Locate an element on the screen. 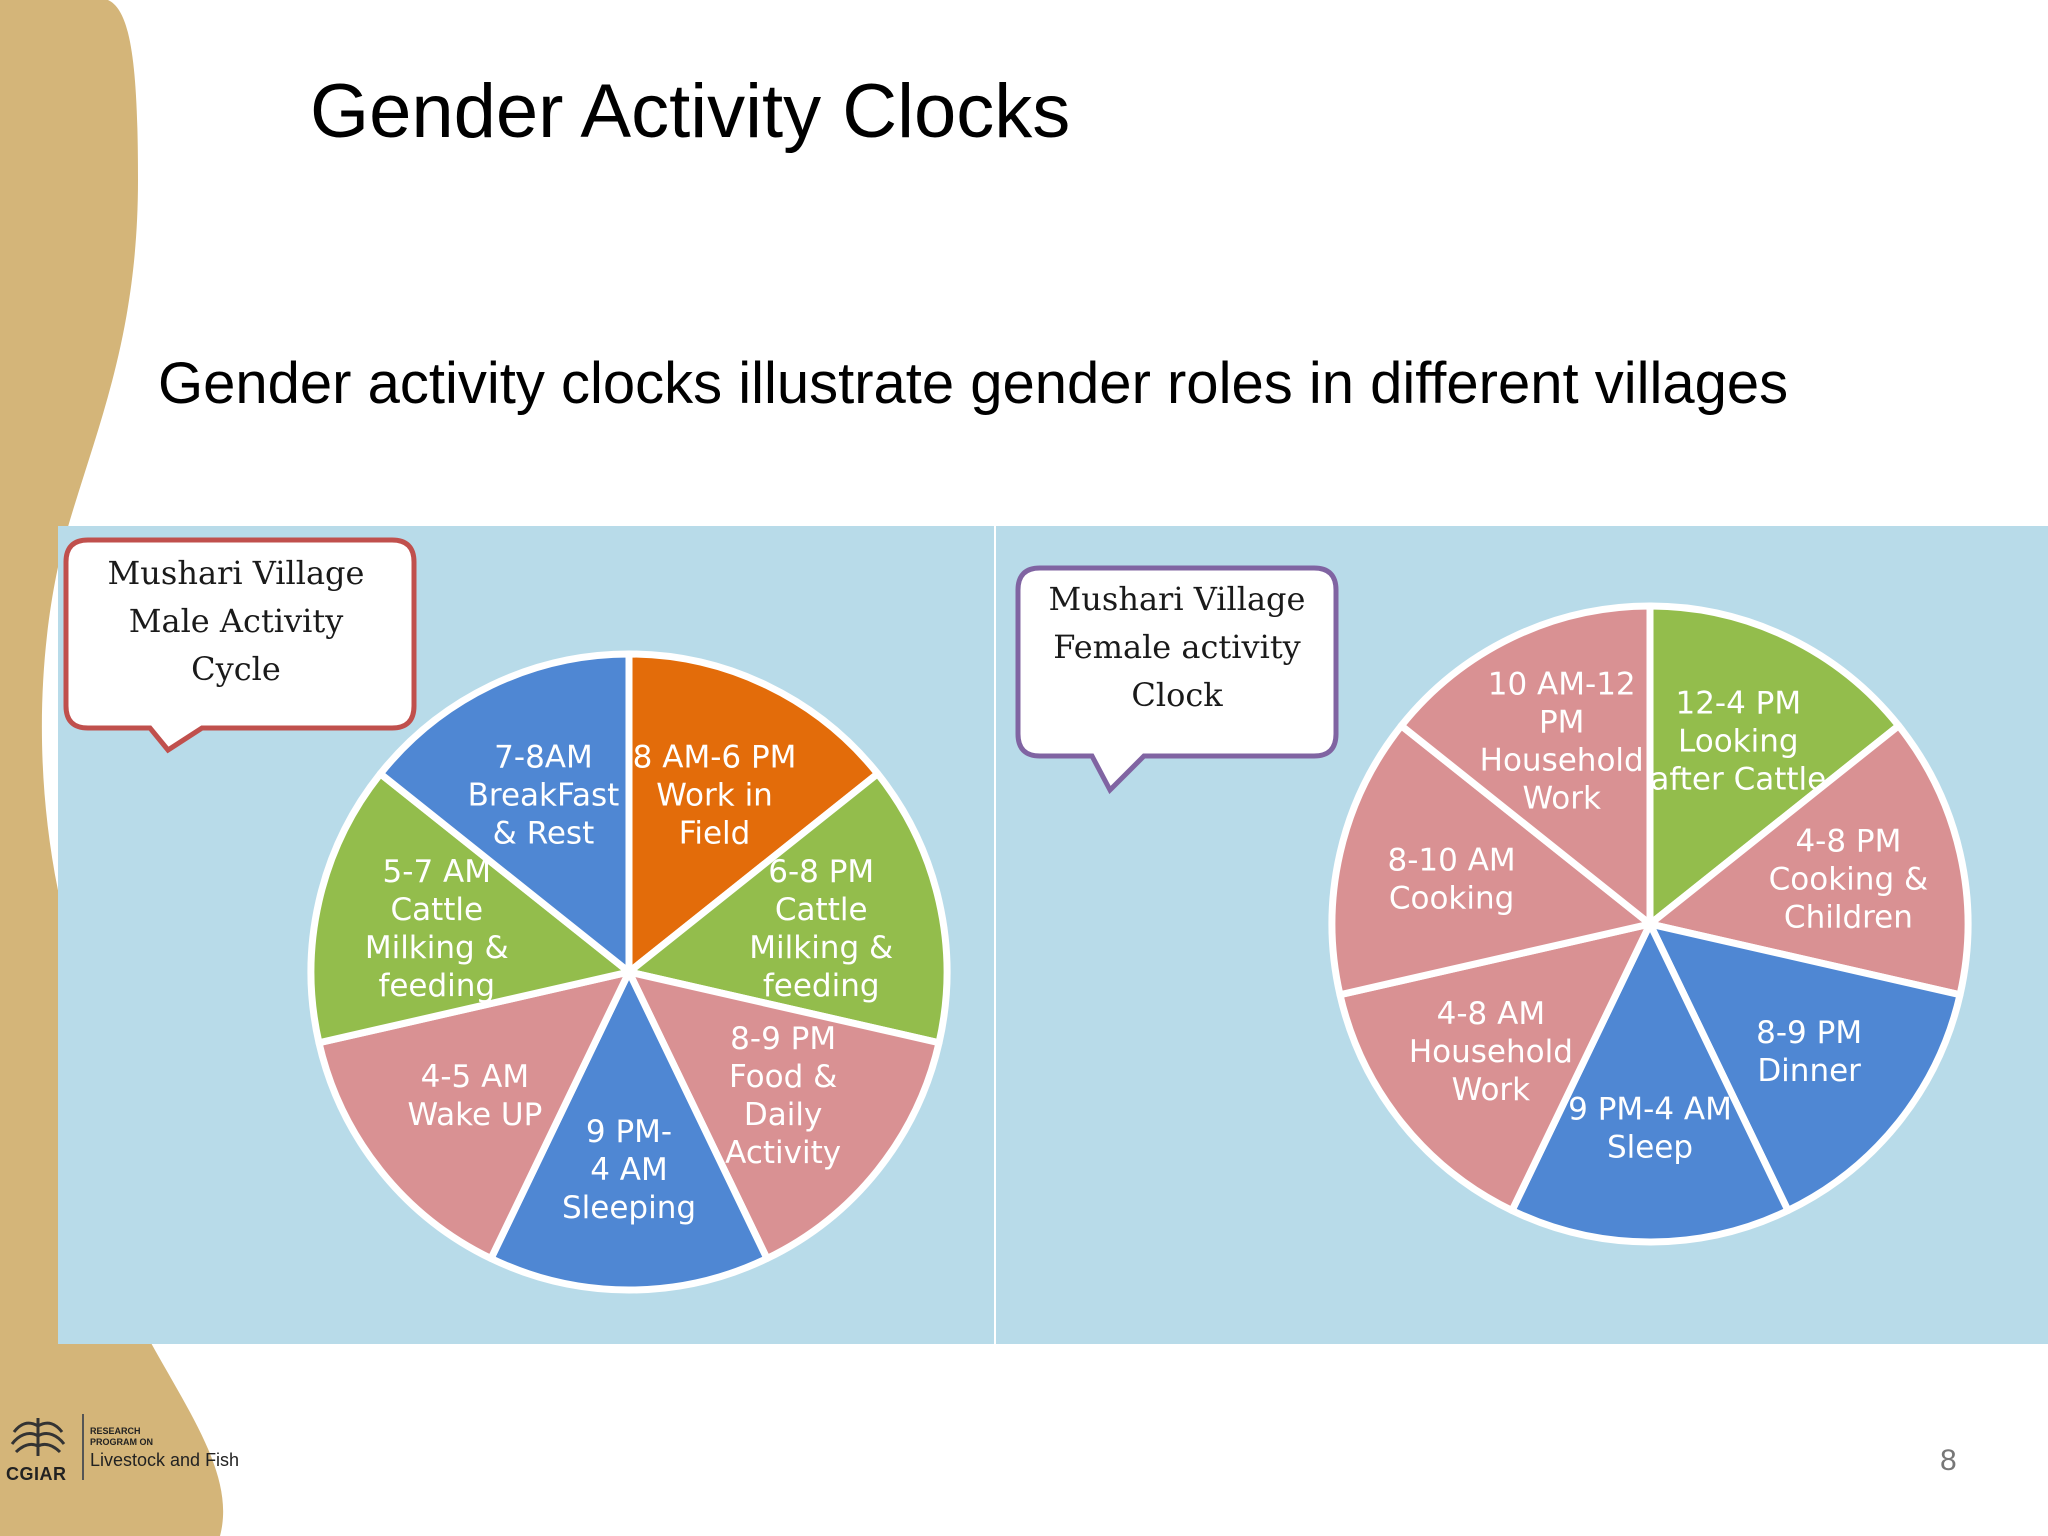 The width and height of the screenshot is (2048, 1536). male-slice-label-0: 8 AM-6 PM Work in Field is located at coordinates (715, 795).